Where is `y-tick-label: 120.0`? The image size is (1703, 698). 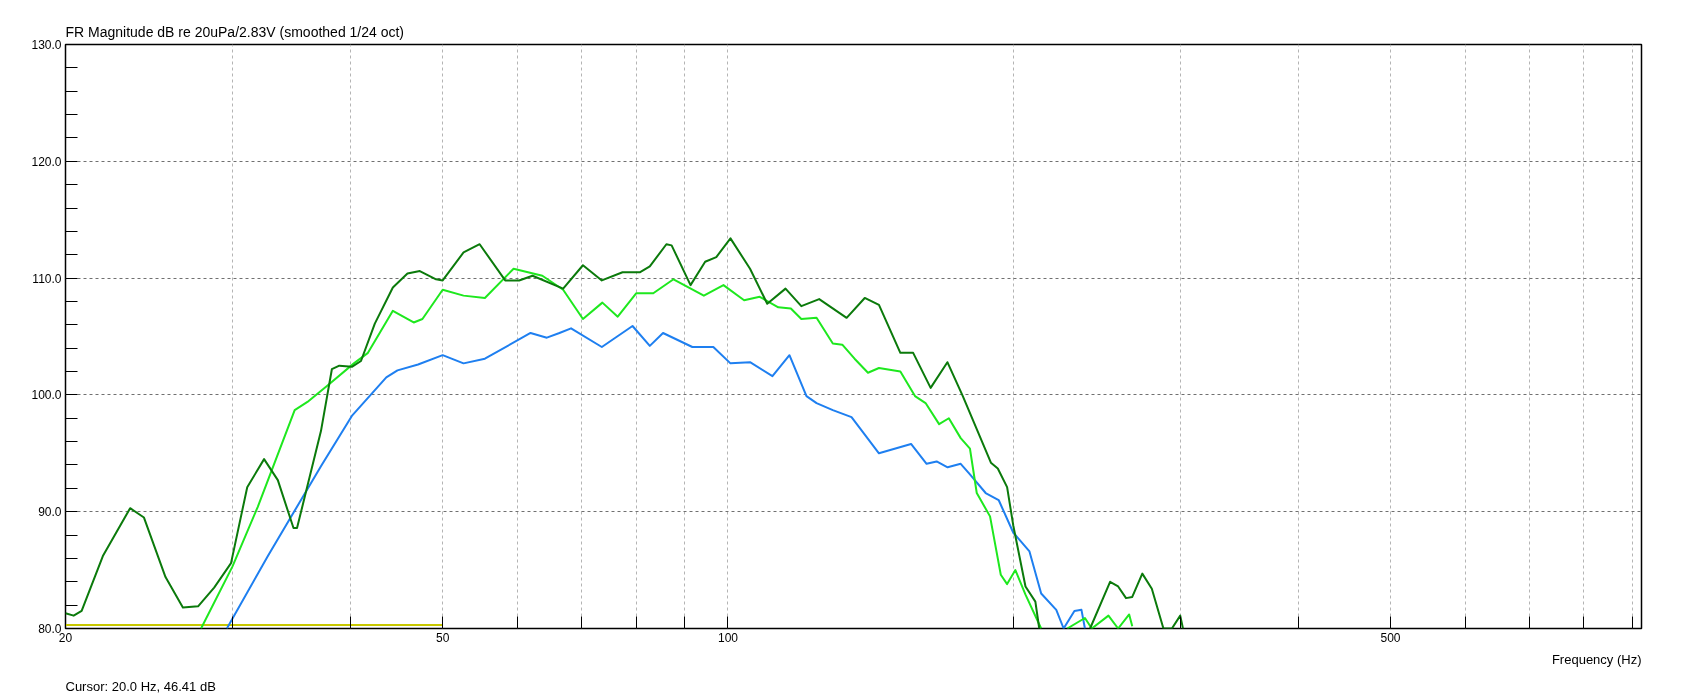 y-tick-label: 120.0 is located at coordinates (46, 161).